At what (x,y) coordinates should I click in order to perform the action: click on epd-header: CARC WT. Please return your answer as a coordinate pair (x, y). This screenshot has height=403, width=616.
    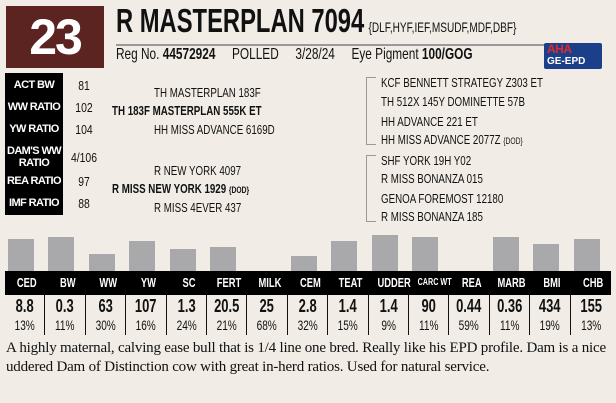
    Looking at the image, I should click on (431, 283).